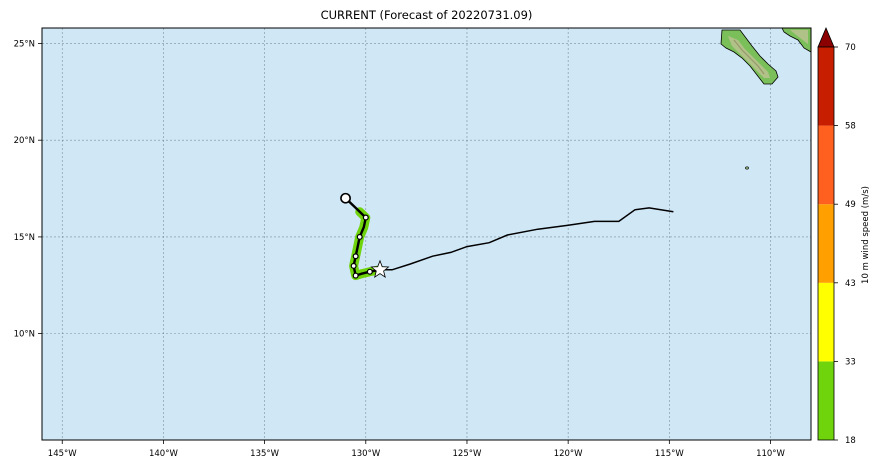  What do you see at coordinates (749, 57) in the screenshot?
I see `land-baja-california` at bounding box center [749, 57].